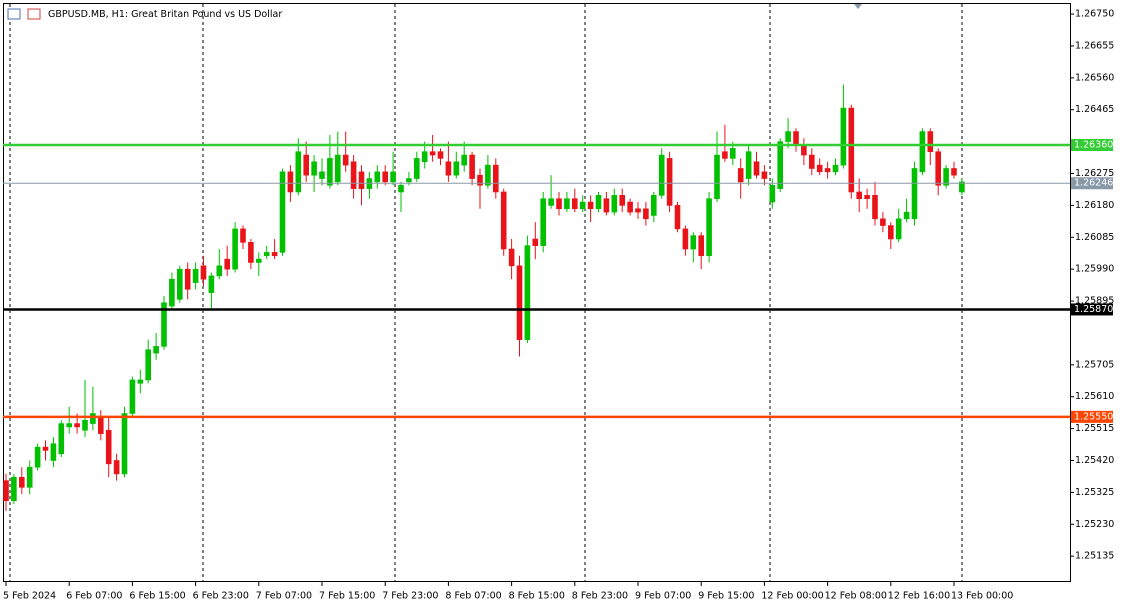  I want to click on x-tick-label: 6 Feb 07:00, so click(94, 596).